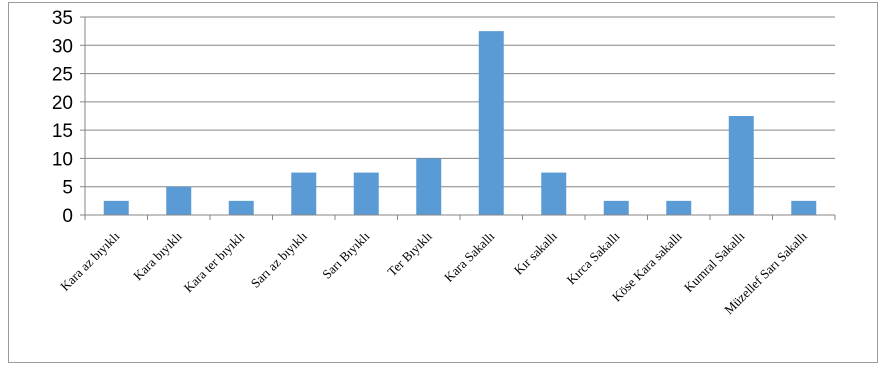 Image resolution: width=889 pixels, height=369 pixels. Describe the element at coordinates (409, 253) in the screenshot. I see `x-tick-label: Ter Bıyıklı` at that location.